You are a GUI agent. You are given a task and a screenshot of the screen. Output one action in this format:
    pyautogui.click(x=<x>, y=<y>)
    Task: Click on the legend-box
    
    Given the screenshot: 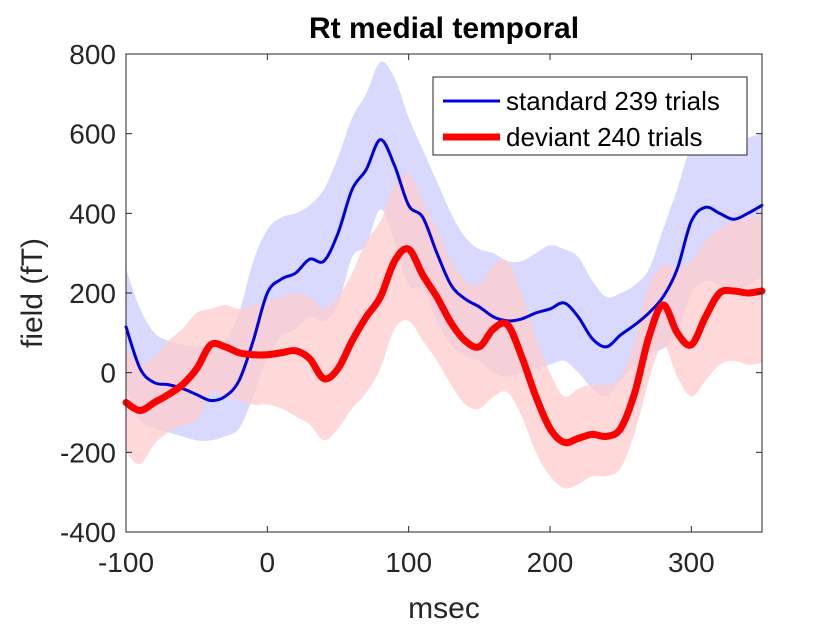 What is the action you would take?
    pyautogui.click(x=590, y=116)
    